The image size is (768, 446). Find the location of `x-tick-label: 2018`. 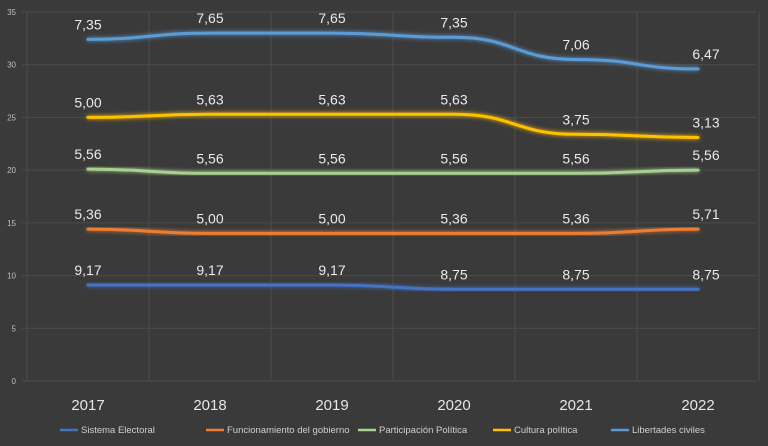

x-tick-label: 2018 is located at coordinates (209, 405).